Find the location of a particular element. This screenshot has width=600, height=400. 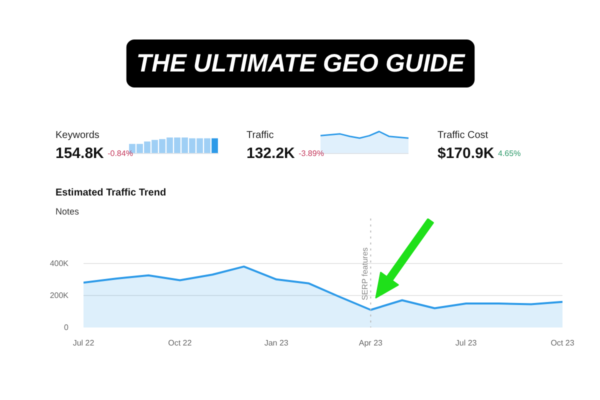

x-tick-label: Jul 23 is located at coordinates (466, 343).